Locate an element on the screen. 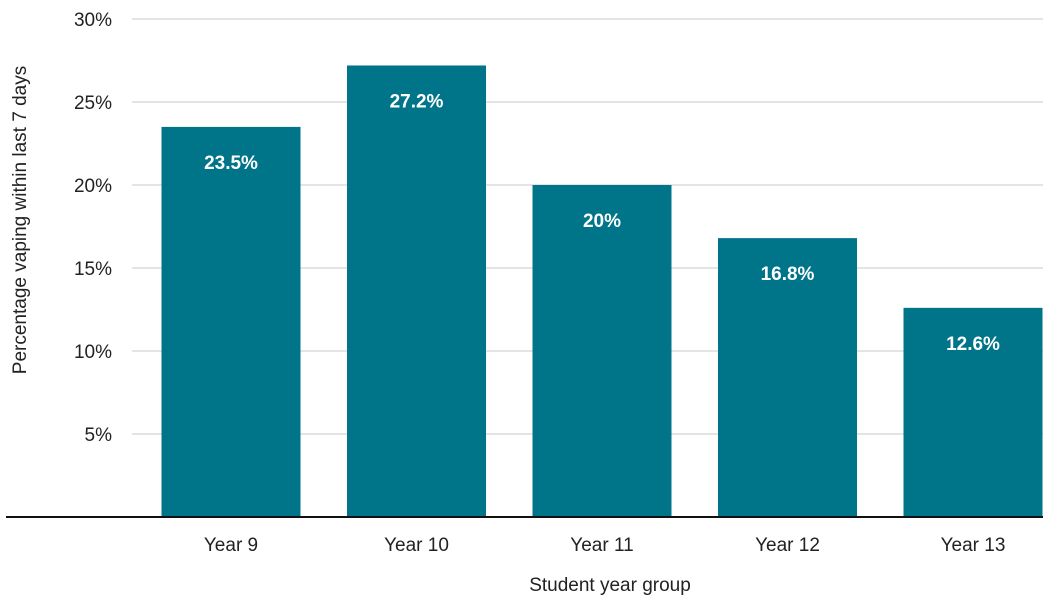  y-tick-label: 5% is located at coordinates (99, 435).